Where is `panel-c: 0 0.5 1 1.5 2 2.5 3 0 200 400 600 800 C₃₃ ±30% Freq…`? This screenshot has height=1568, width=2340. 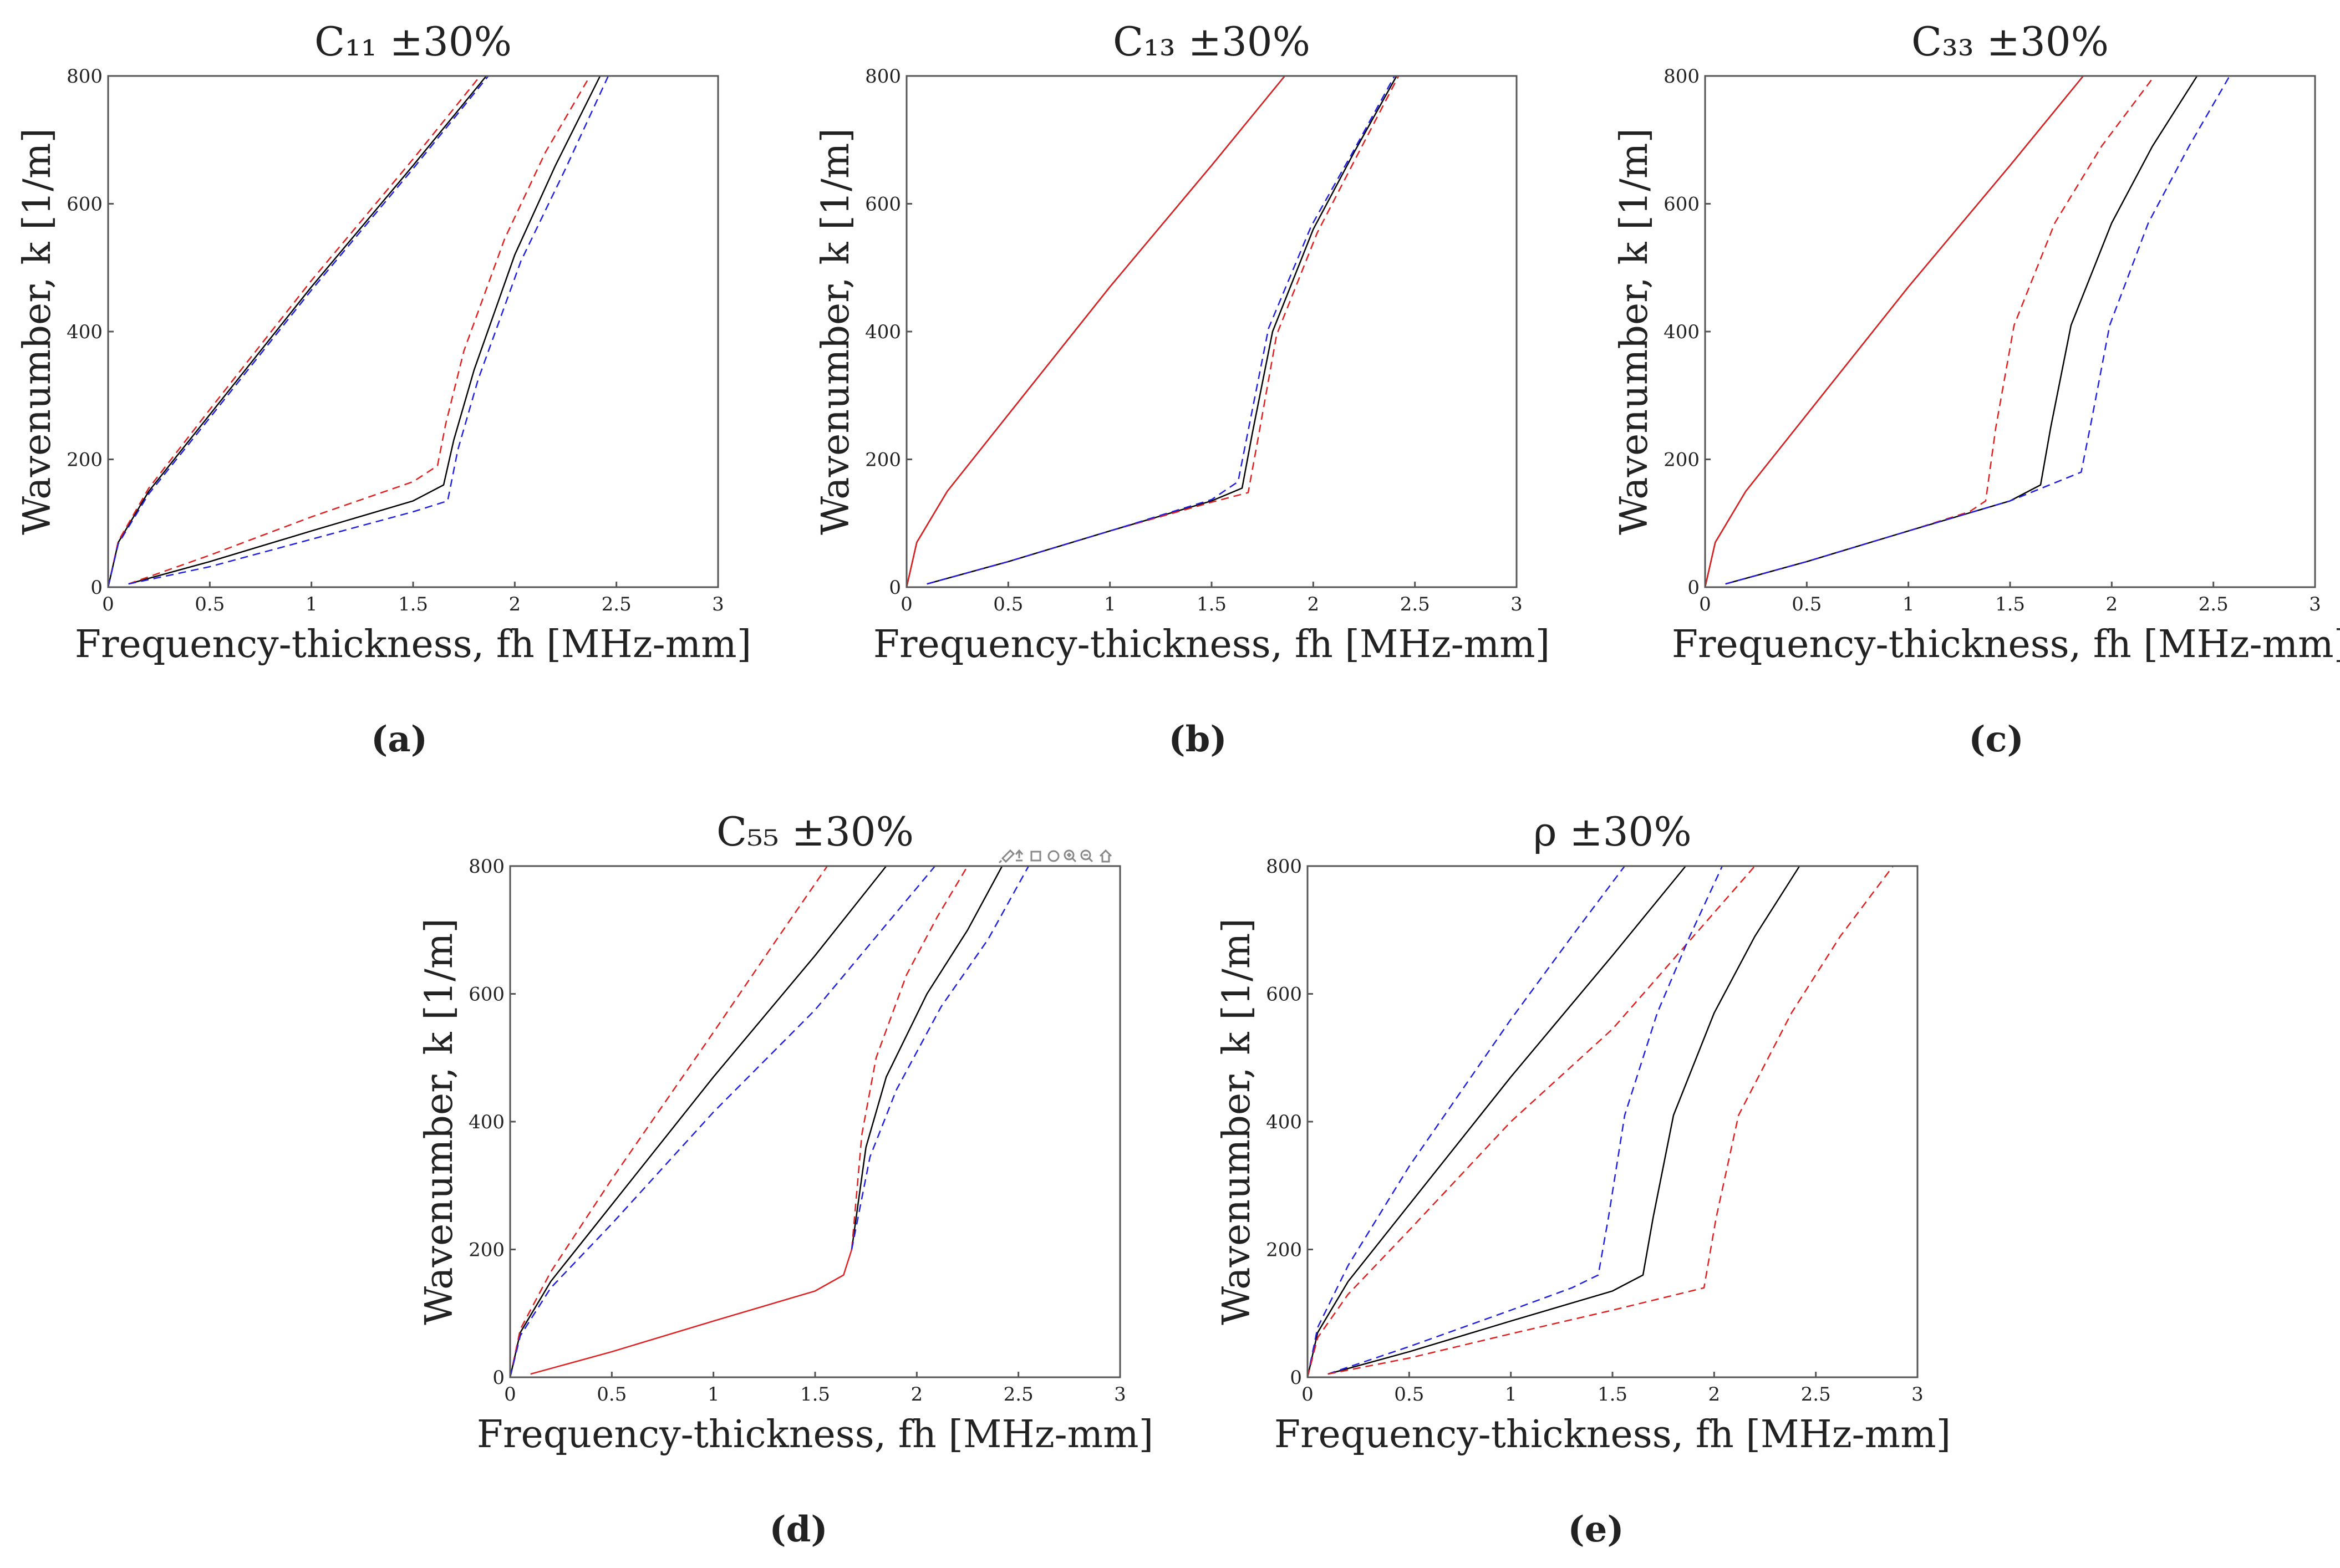 panel-c: 0 0.5 1 1.5 2 2.5 3 0 200 400 600 800 C₃₃ ±30% Freq… is located at coordinates (1976, 389).